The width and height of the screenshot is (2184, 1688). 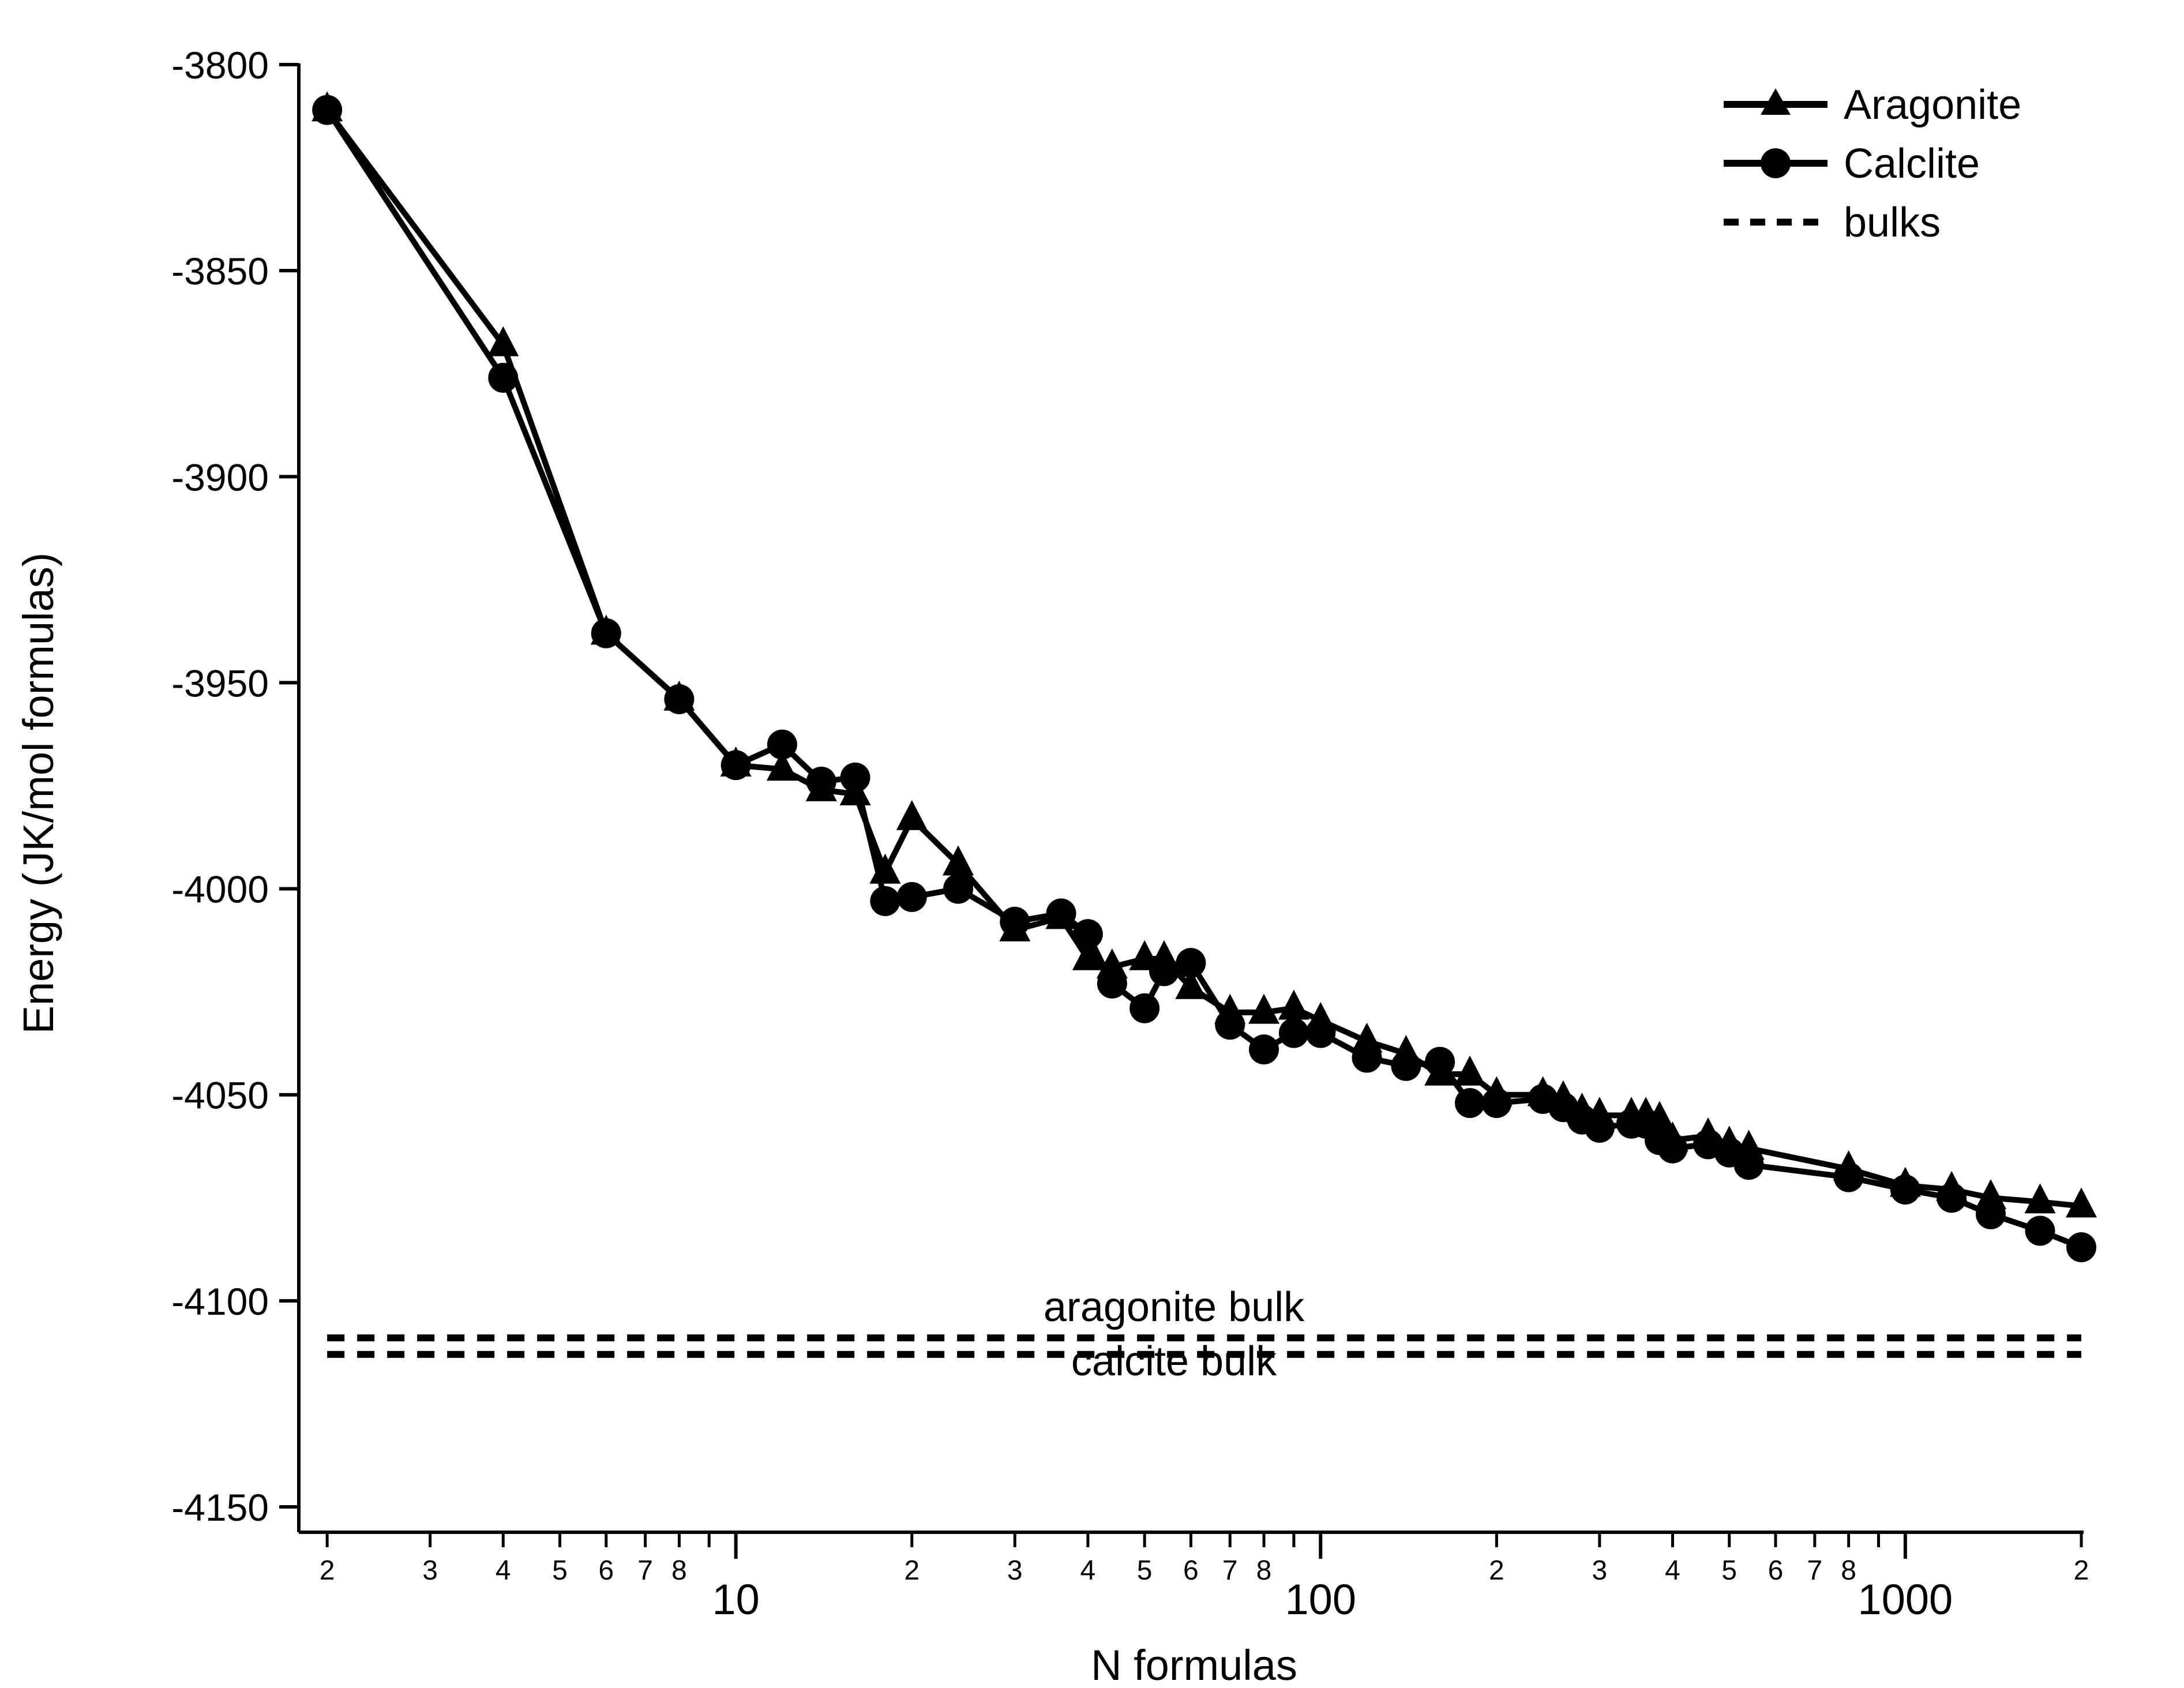 I want to click on bulk-reference-lines, so click(x=1204, y=1346).